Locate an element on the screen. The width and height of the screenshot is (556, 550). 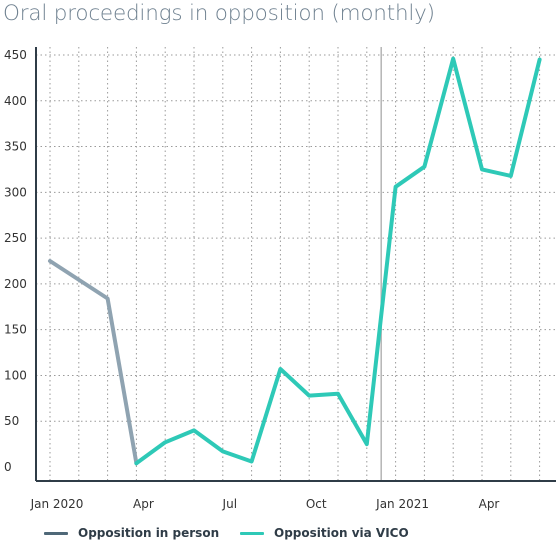
legend: Opposition in person Opposition via VICO is located at coordinates (278, 536).